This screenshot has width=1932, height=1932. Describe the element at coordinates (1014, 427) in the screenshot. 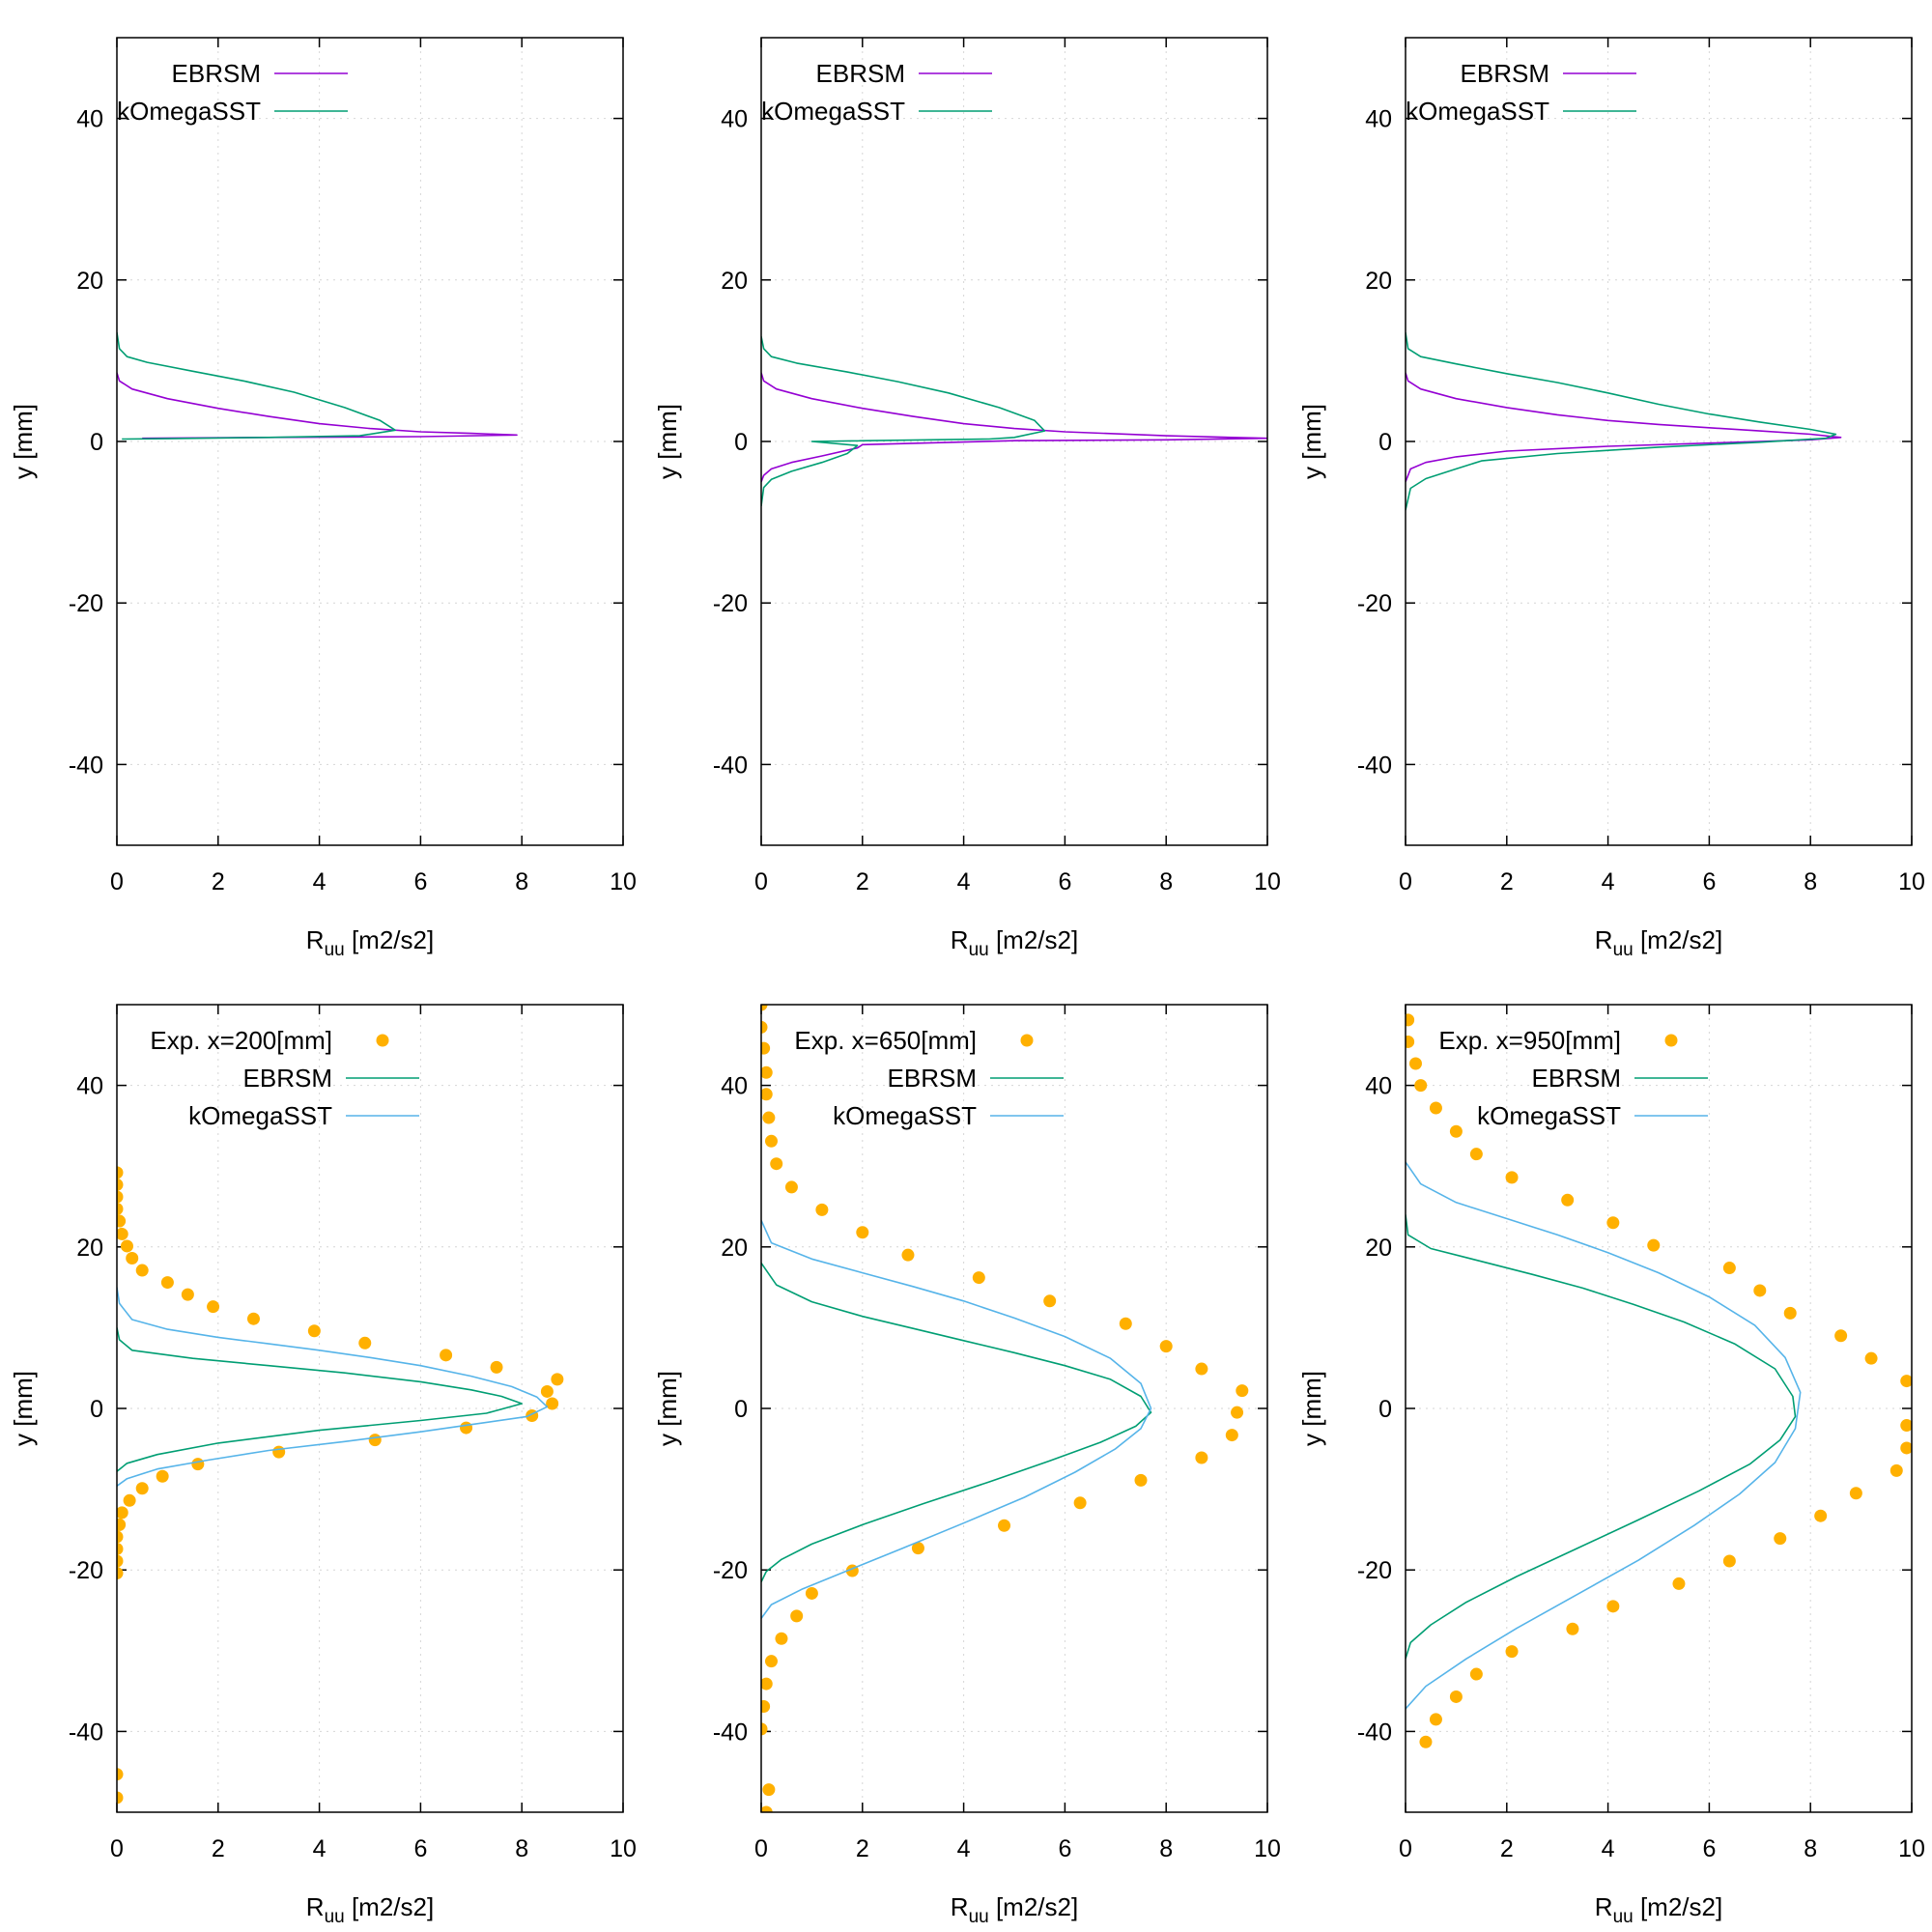

I see `series-line-ebrsm` at that location.